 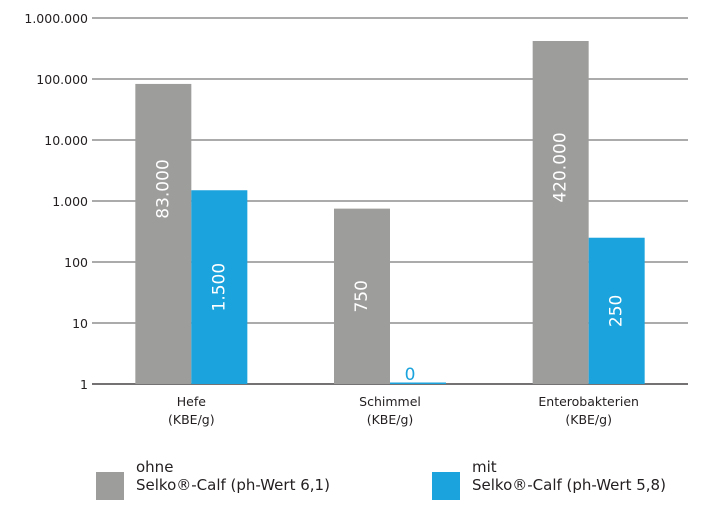 I want to click on y-tick-label: 10.000, so click(x=66, y=140).